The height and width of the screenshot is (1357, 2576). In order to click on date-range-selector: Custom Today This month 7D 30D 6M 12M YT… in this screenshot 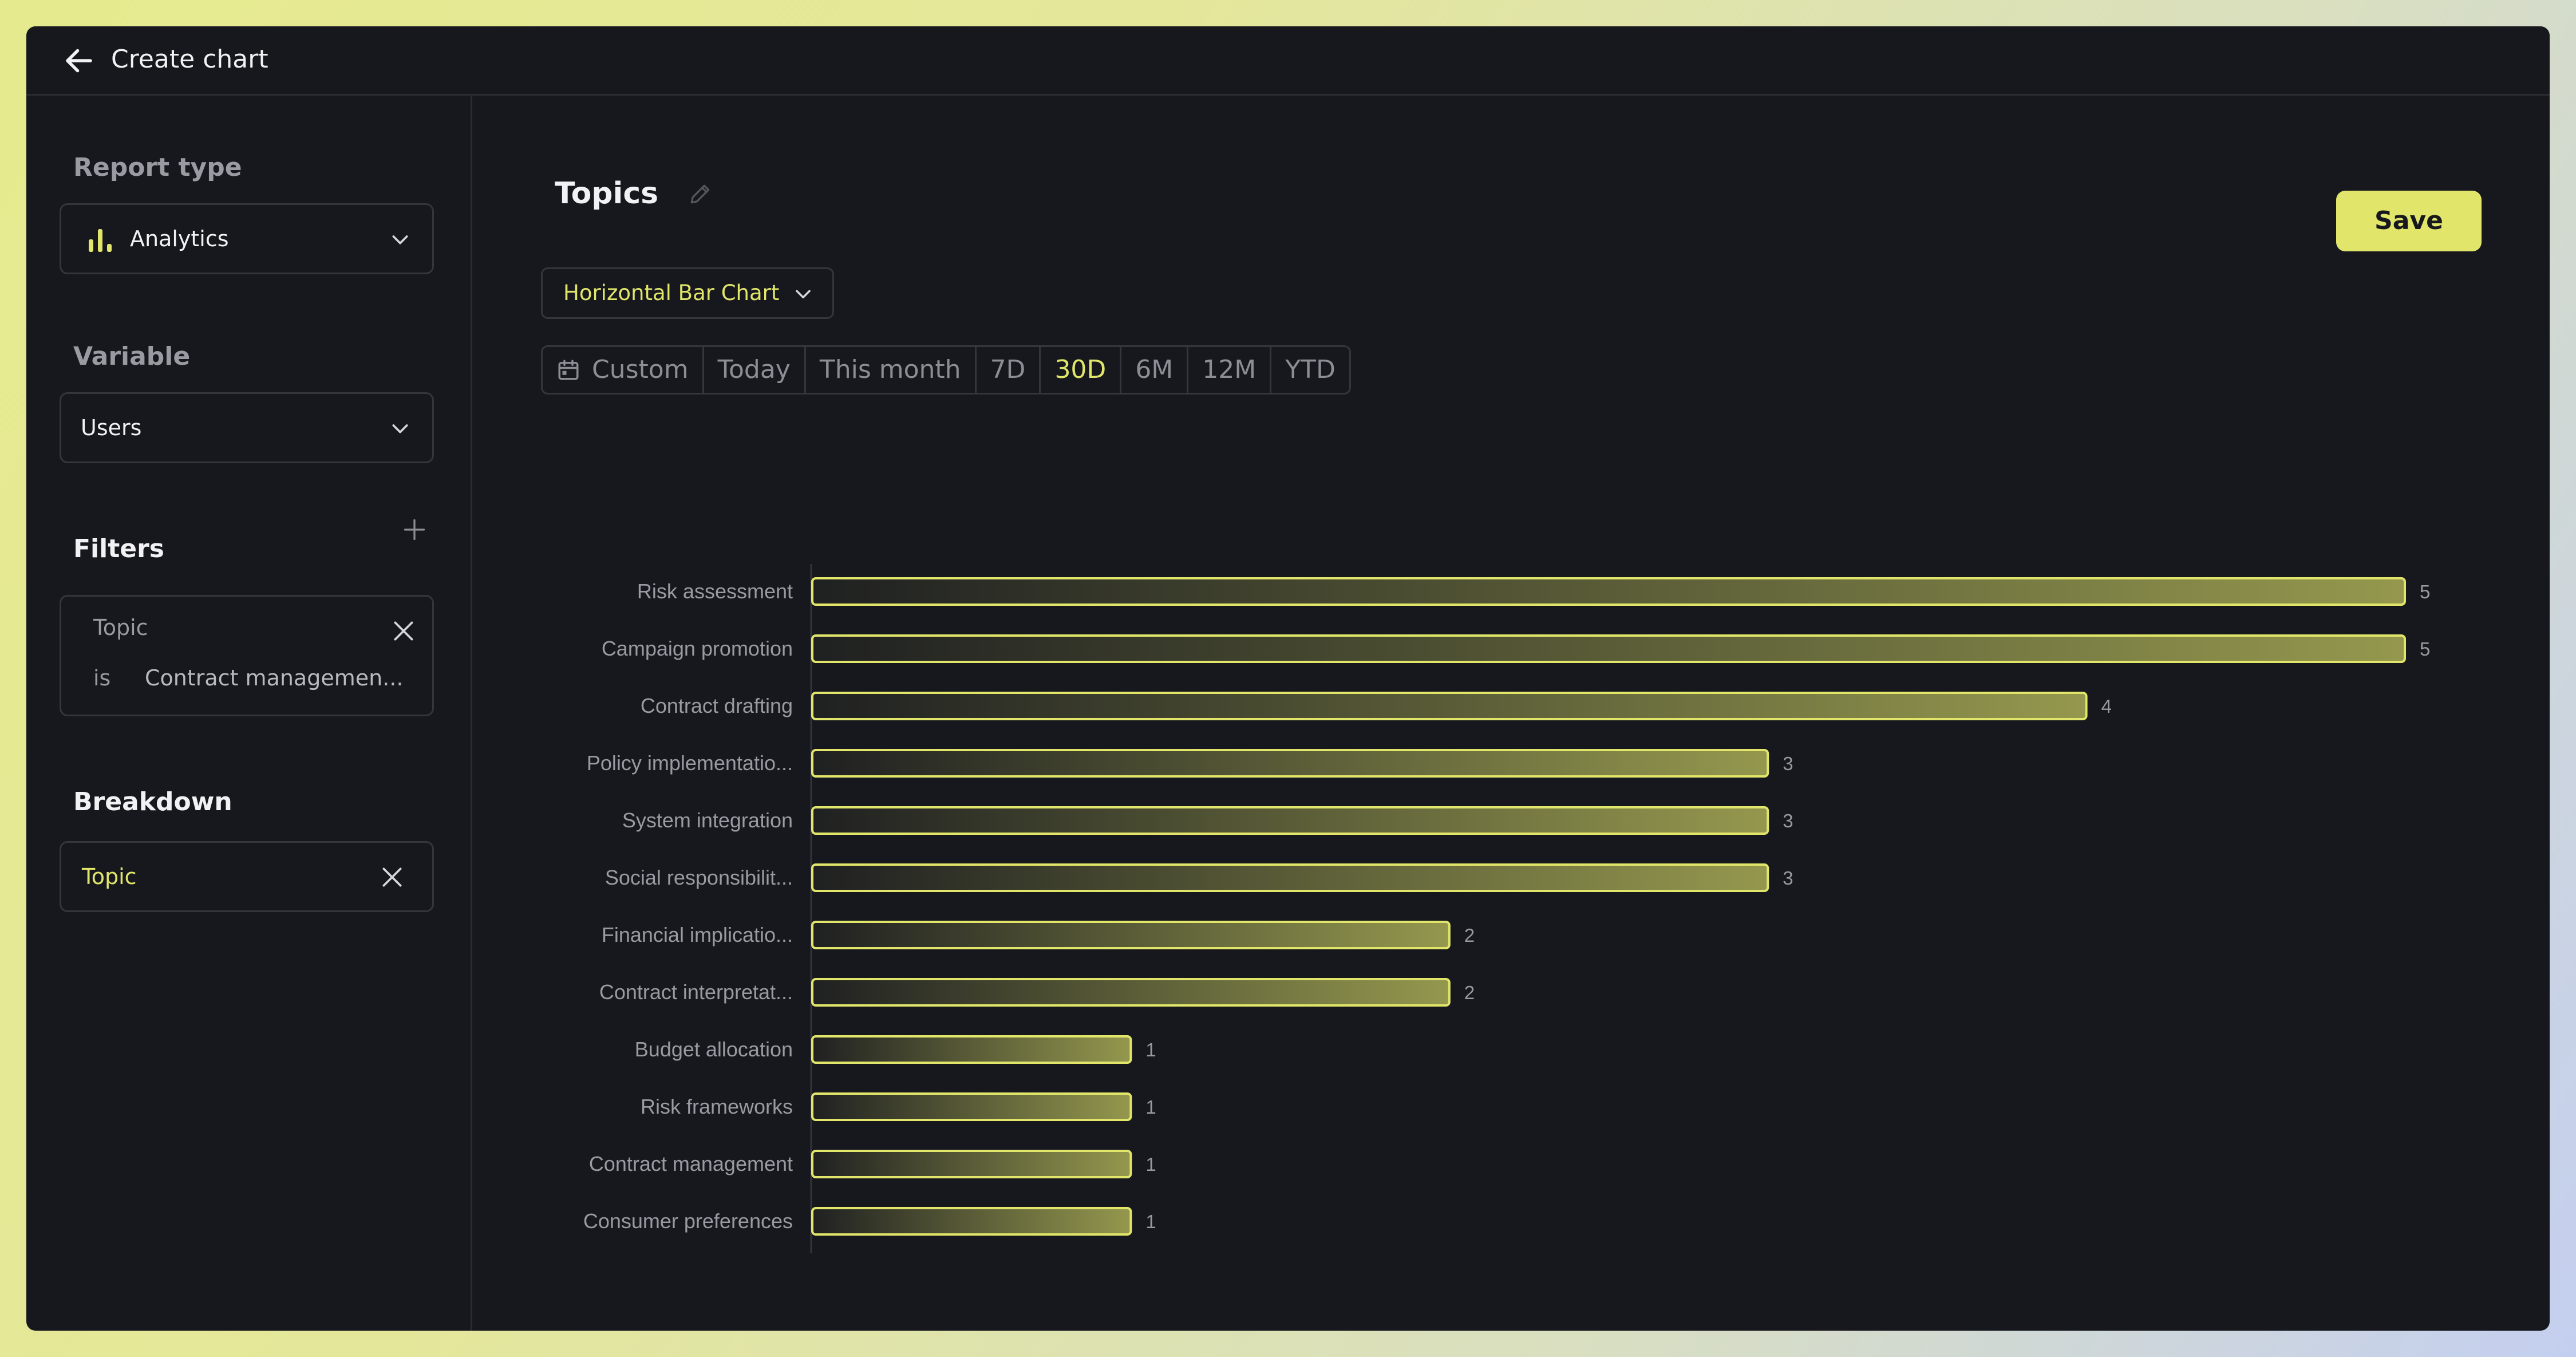, I will do `click(946, 370)`.